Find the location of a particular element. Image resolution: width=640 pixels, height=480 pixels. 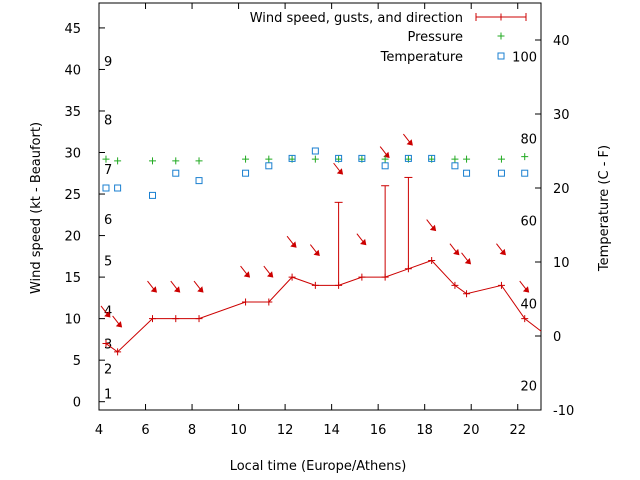

y-tick-label: 25 is located at coordinates (72, 195).